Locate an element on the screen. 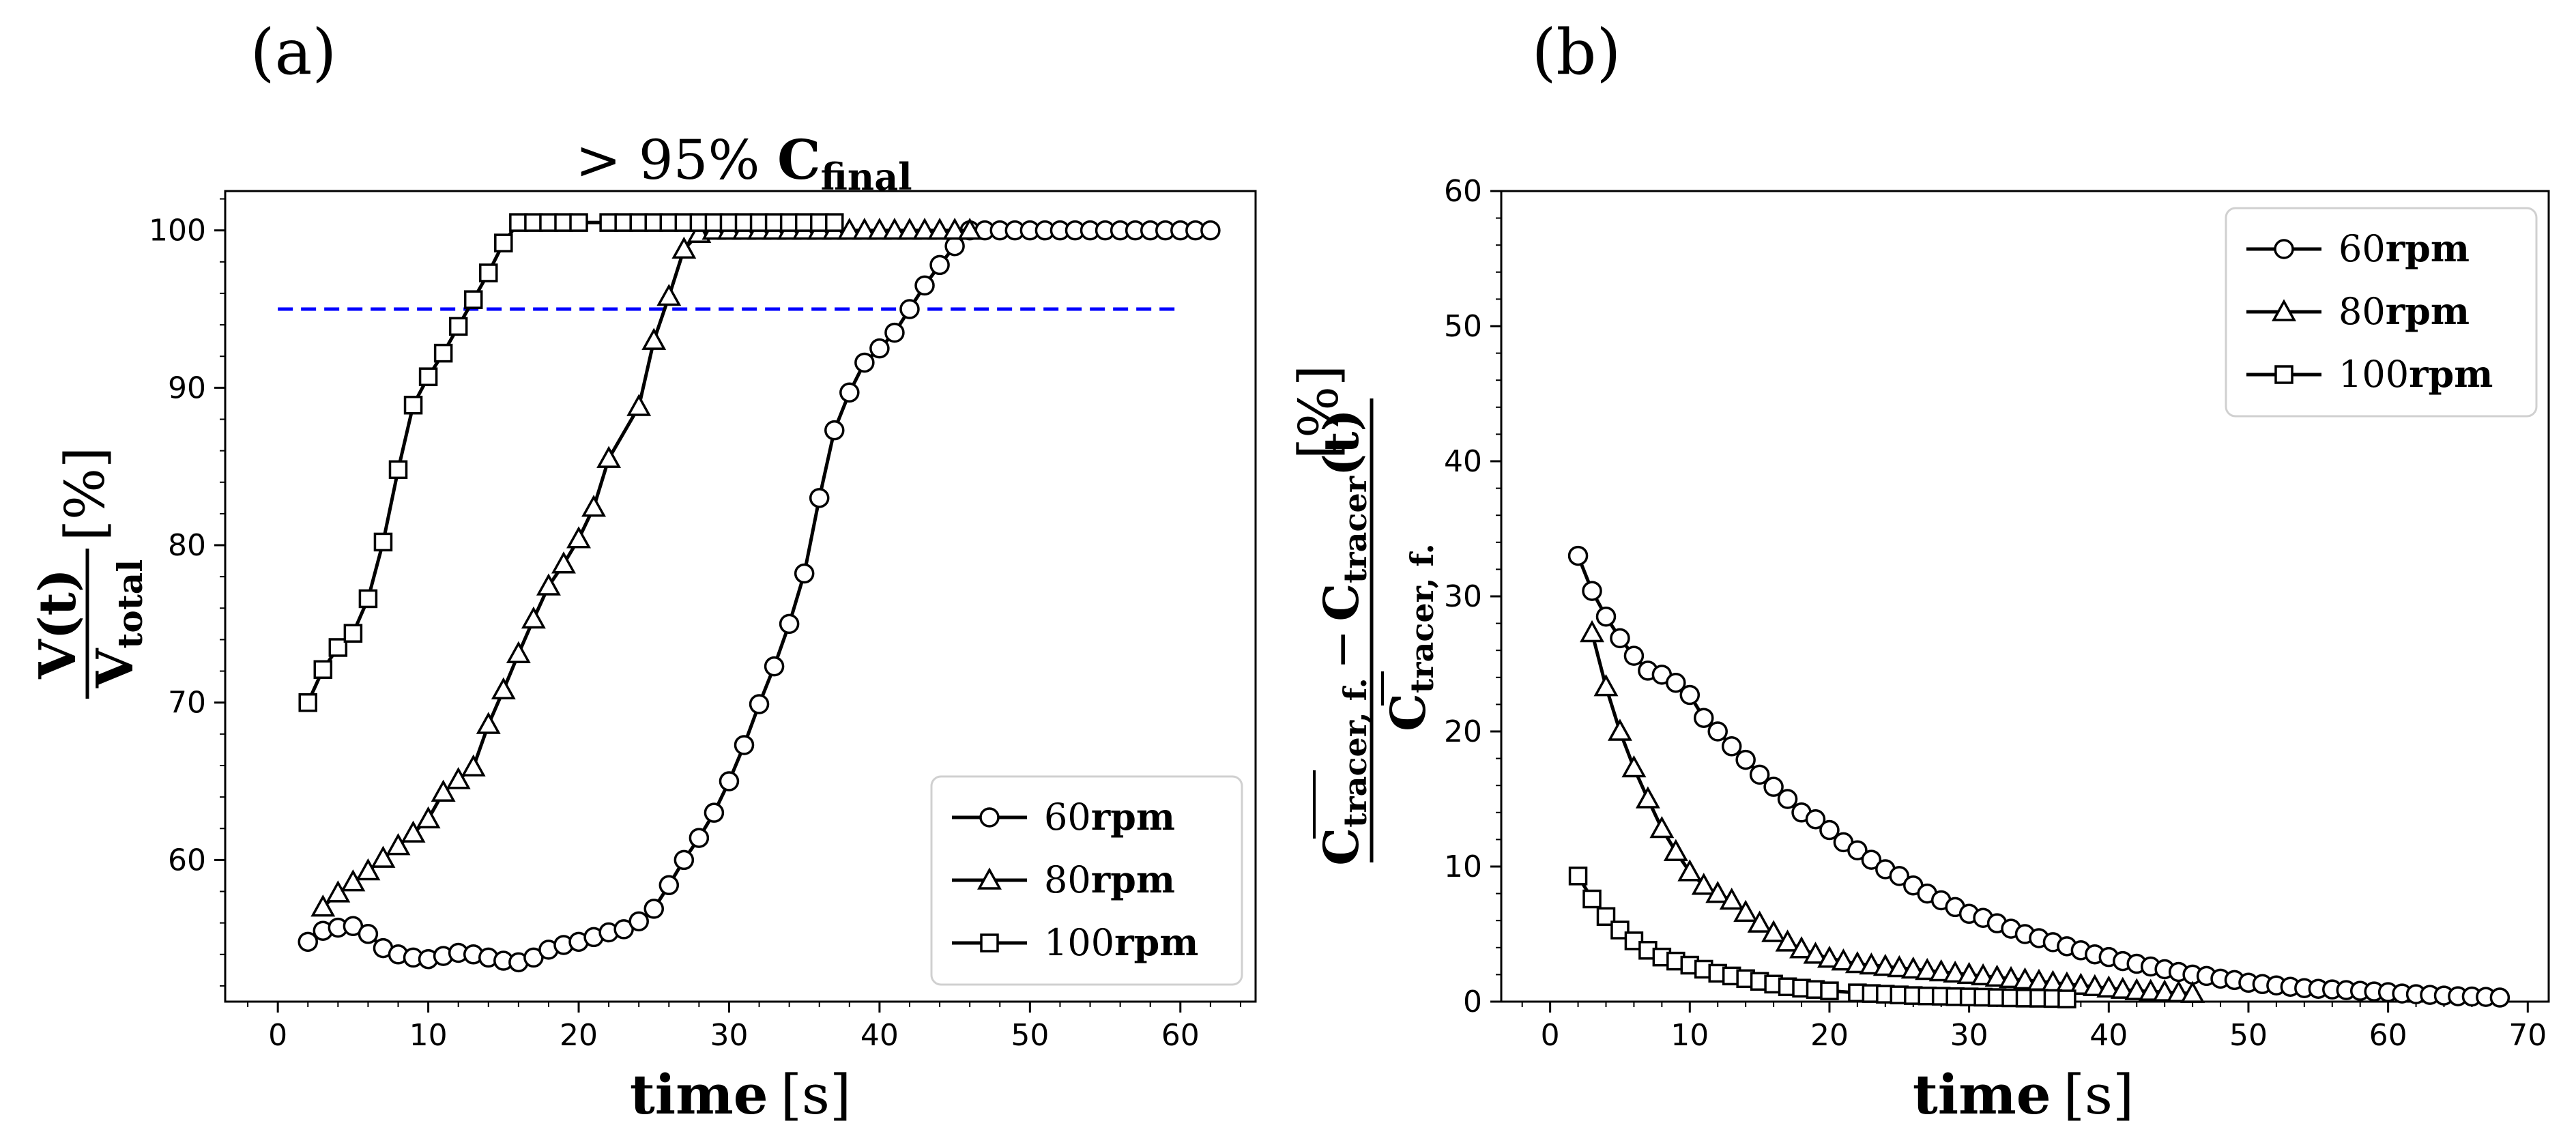 The image size is (2576, 1134). y-tick-label: 90 is located at coordinates (187, 387).